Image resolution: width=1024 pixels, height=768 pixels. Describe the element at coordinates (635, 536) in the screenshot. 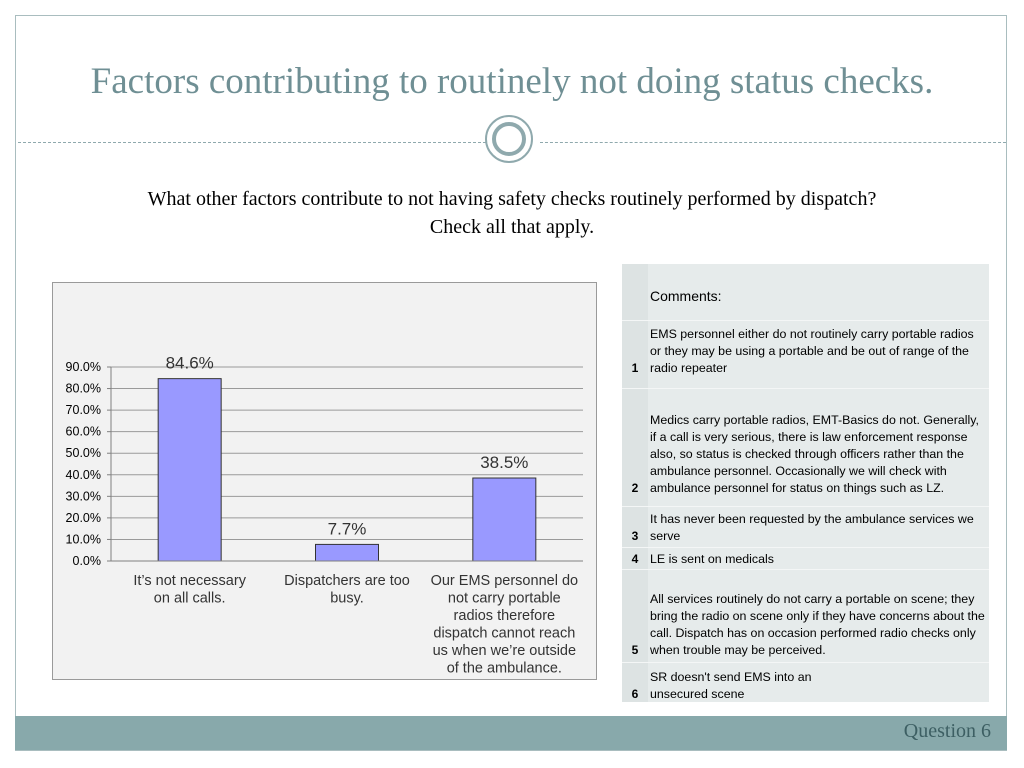

I see `comment-number: 3` at that location.